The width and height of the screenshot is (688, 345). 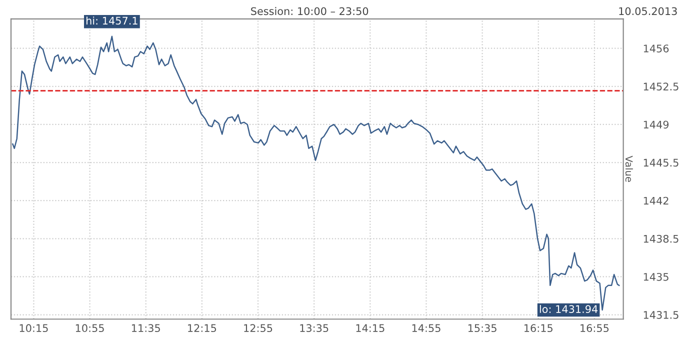 I want to click on x-tick-label: 10:15, so click(x=34, y=328).